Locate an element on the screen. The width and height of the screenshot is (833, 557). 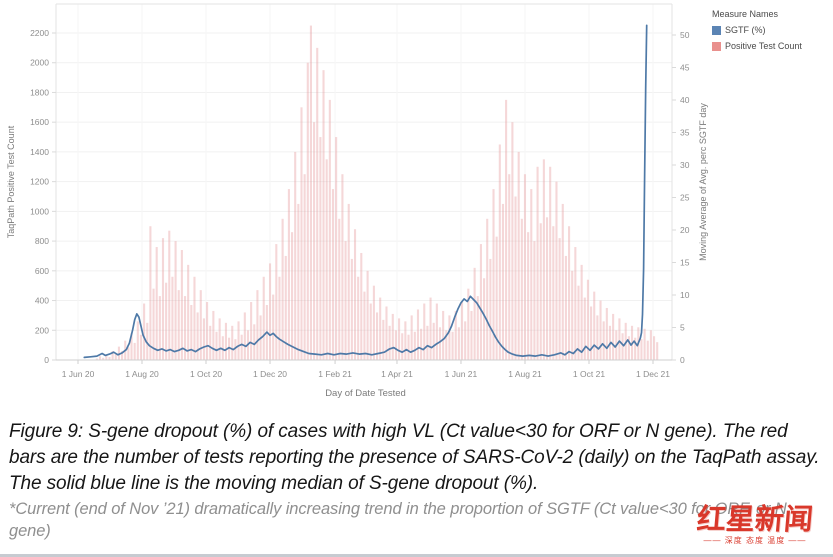
legend-item-label: Positive Test Count is located at coordinates (763, 46).